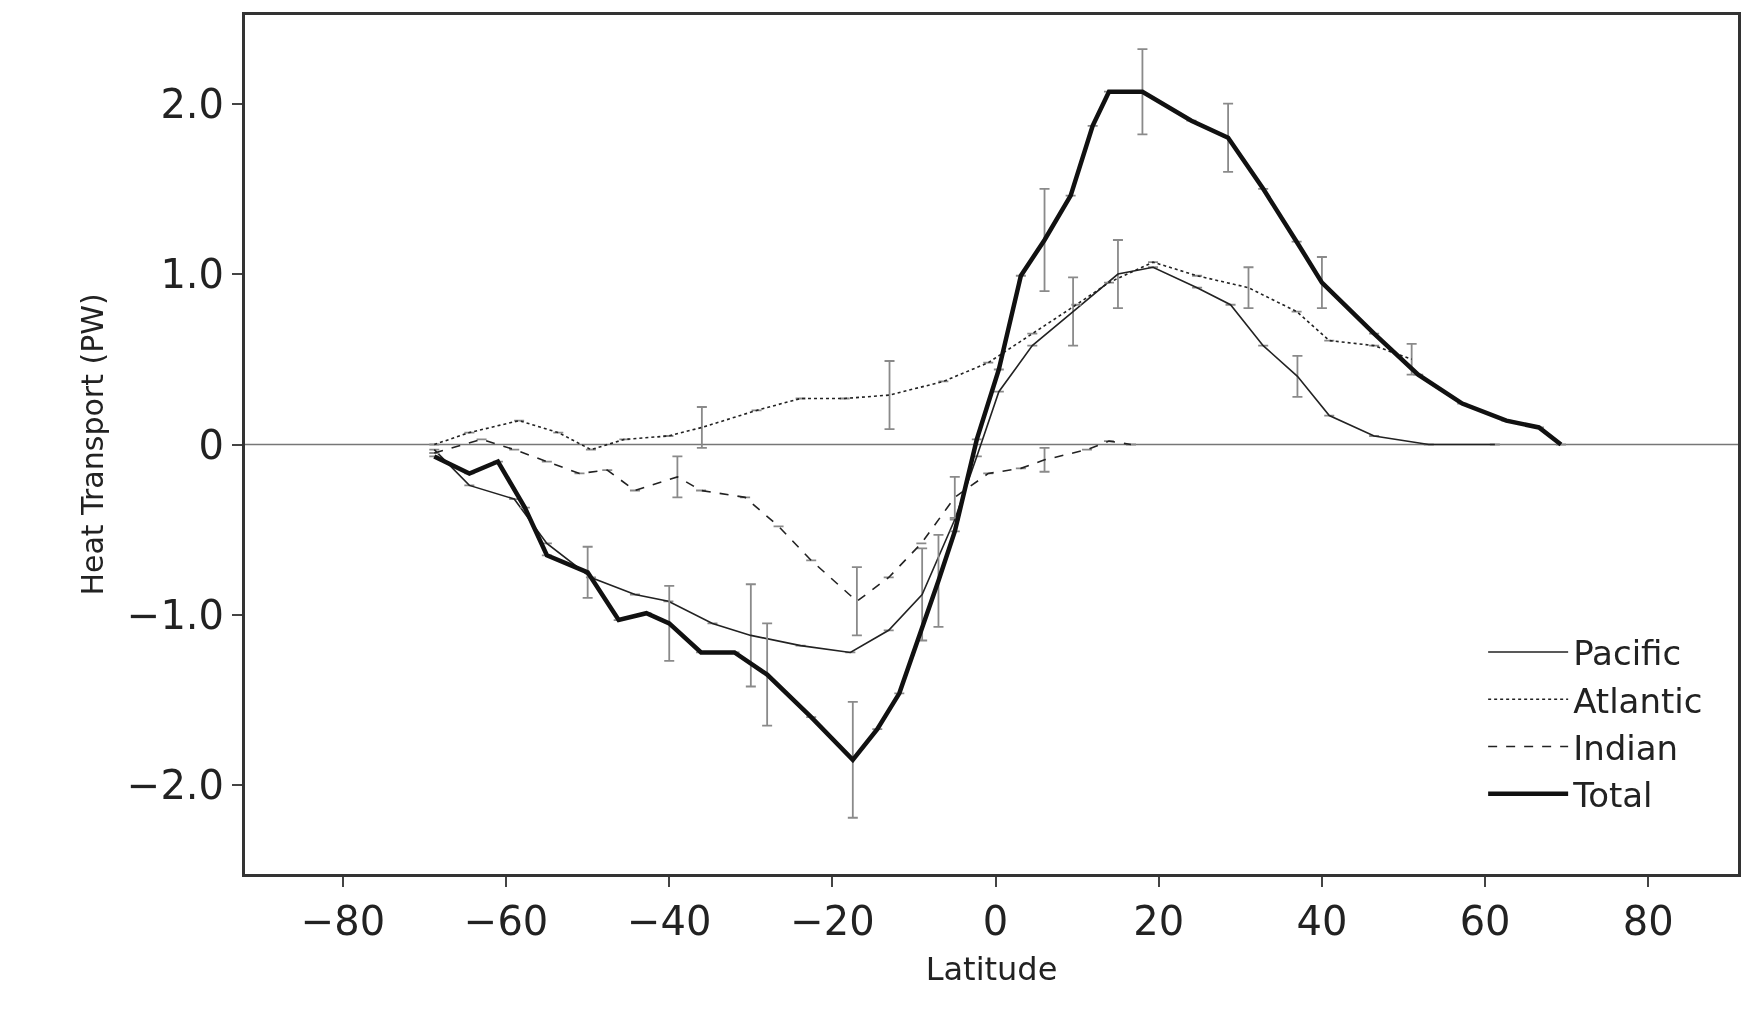  Describe the element at coordinates (211, 444) in the screenshot. I see `y-tick-label: 0` at that location.